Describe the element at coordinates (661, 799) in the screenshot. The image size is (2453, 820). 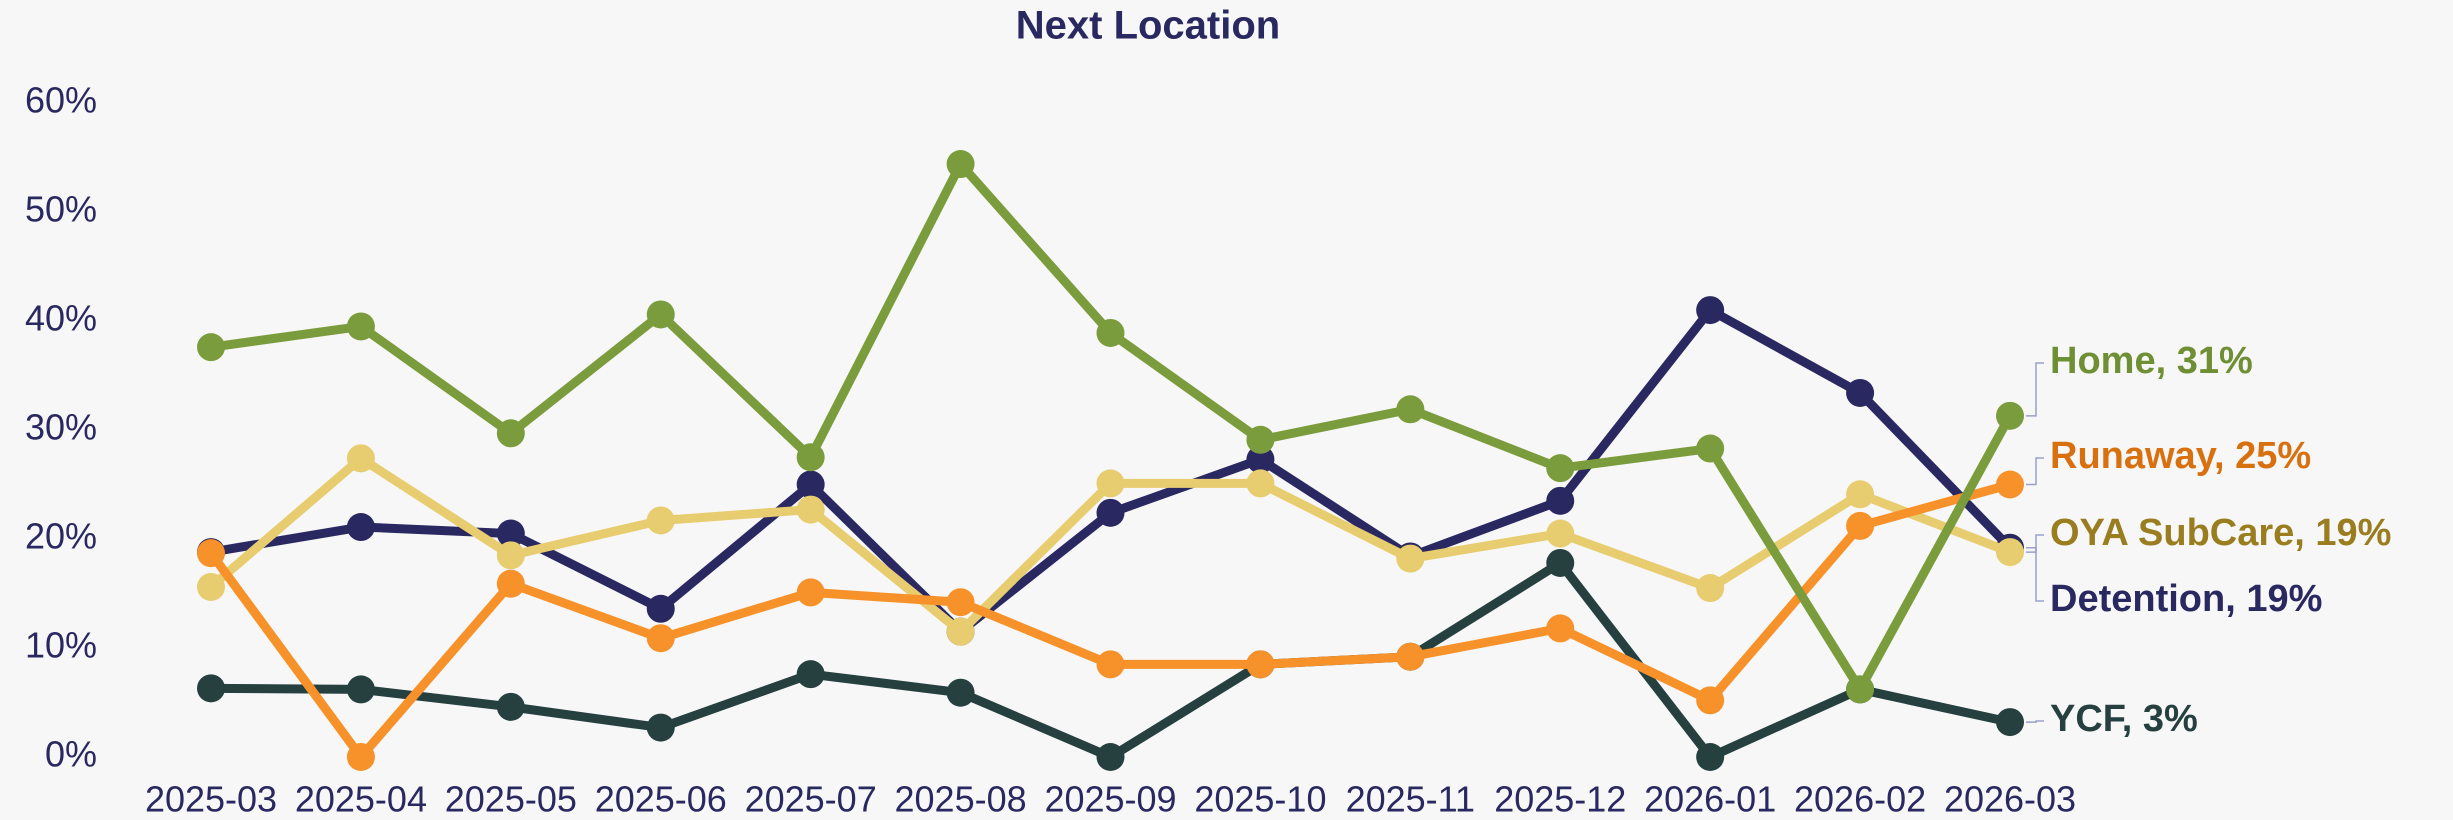
I see `x-tick-label: 2025-06` at that location.